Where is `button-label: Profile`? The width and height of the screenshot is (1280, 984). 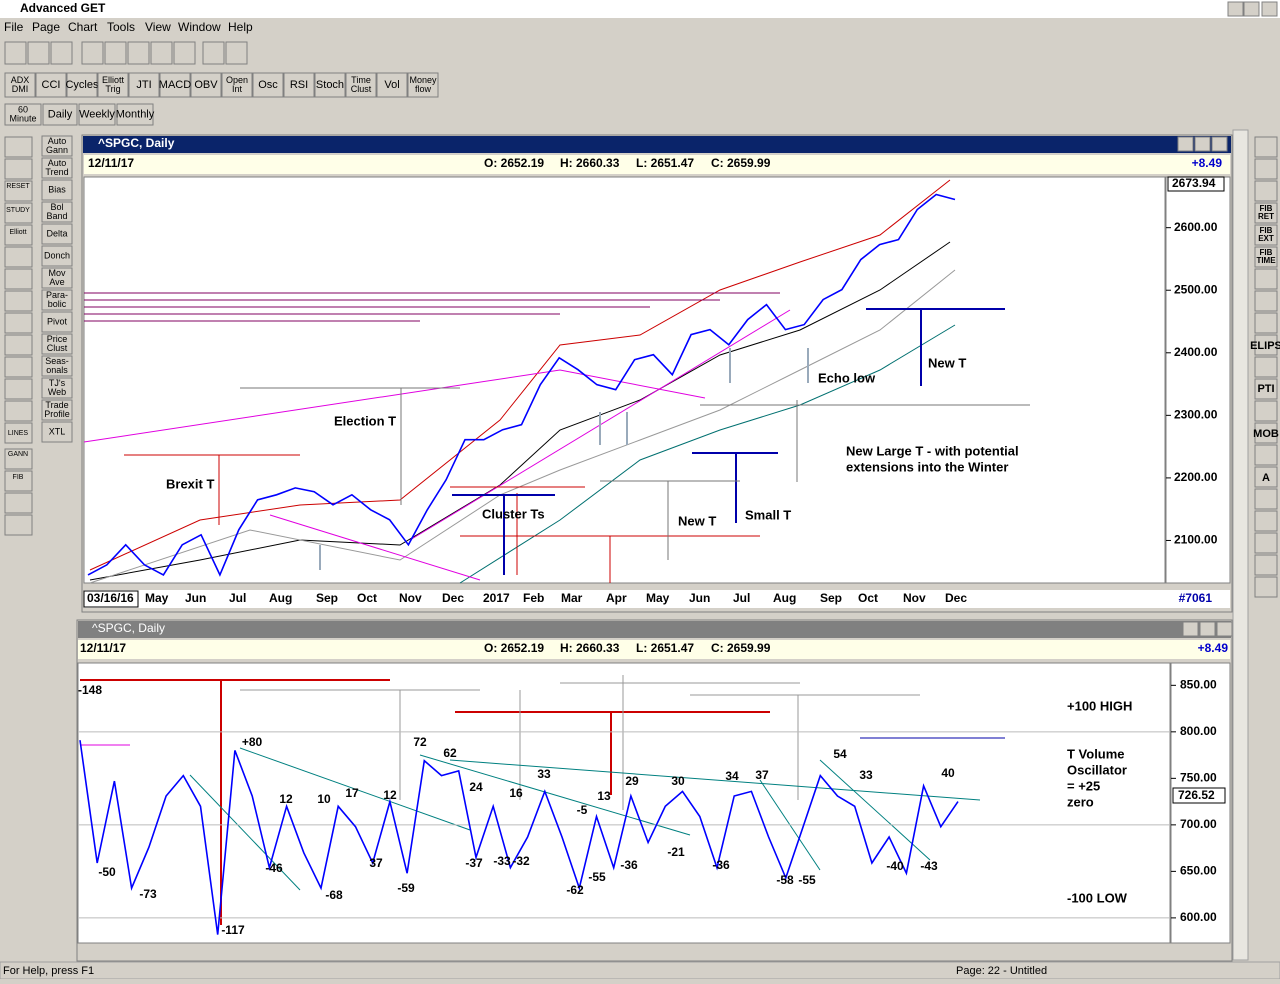 button-label: Profile is located at coordinates (57, 414).